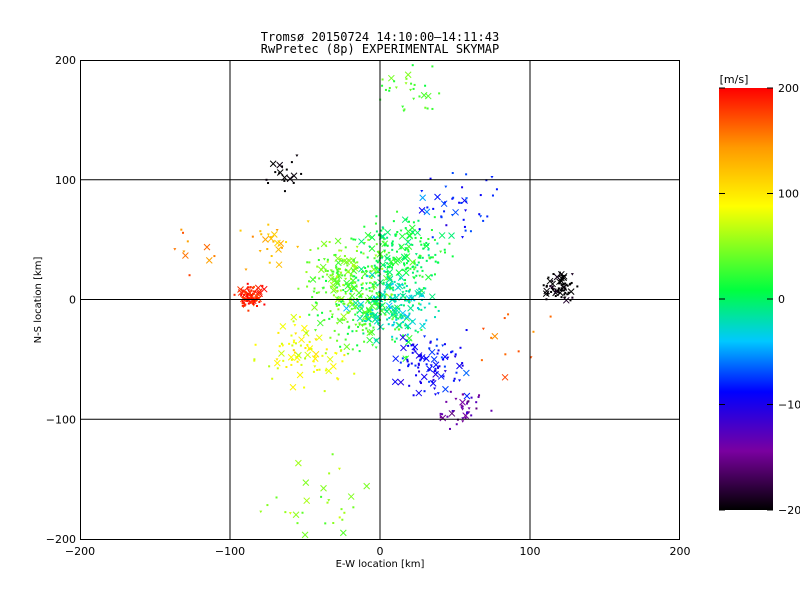 The height and width of the screenshot is (600, 800). I want to click on y-axis-label: N-S location [km], so click(38, 300).